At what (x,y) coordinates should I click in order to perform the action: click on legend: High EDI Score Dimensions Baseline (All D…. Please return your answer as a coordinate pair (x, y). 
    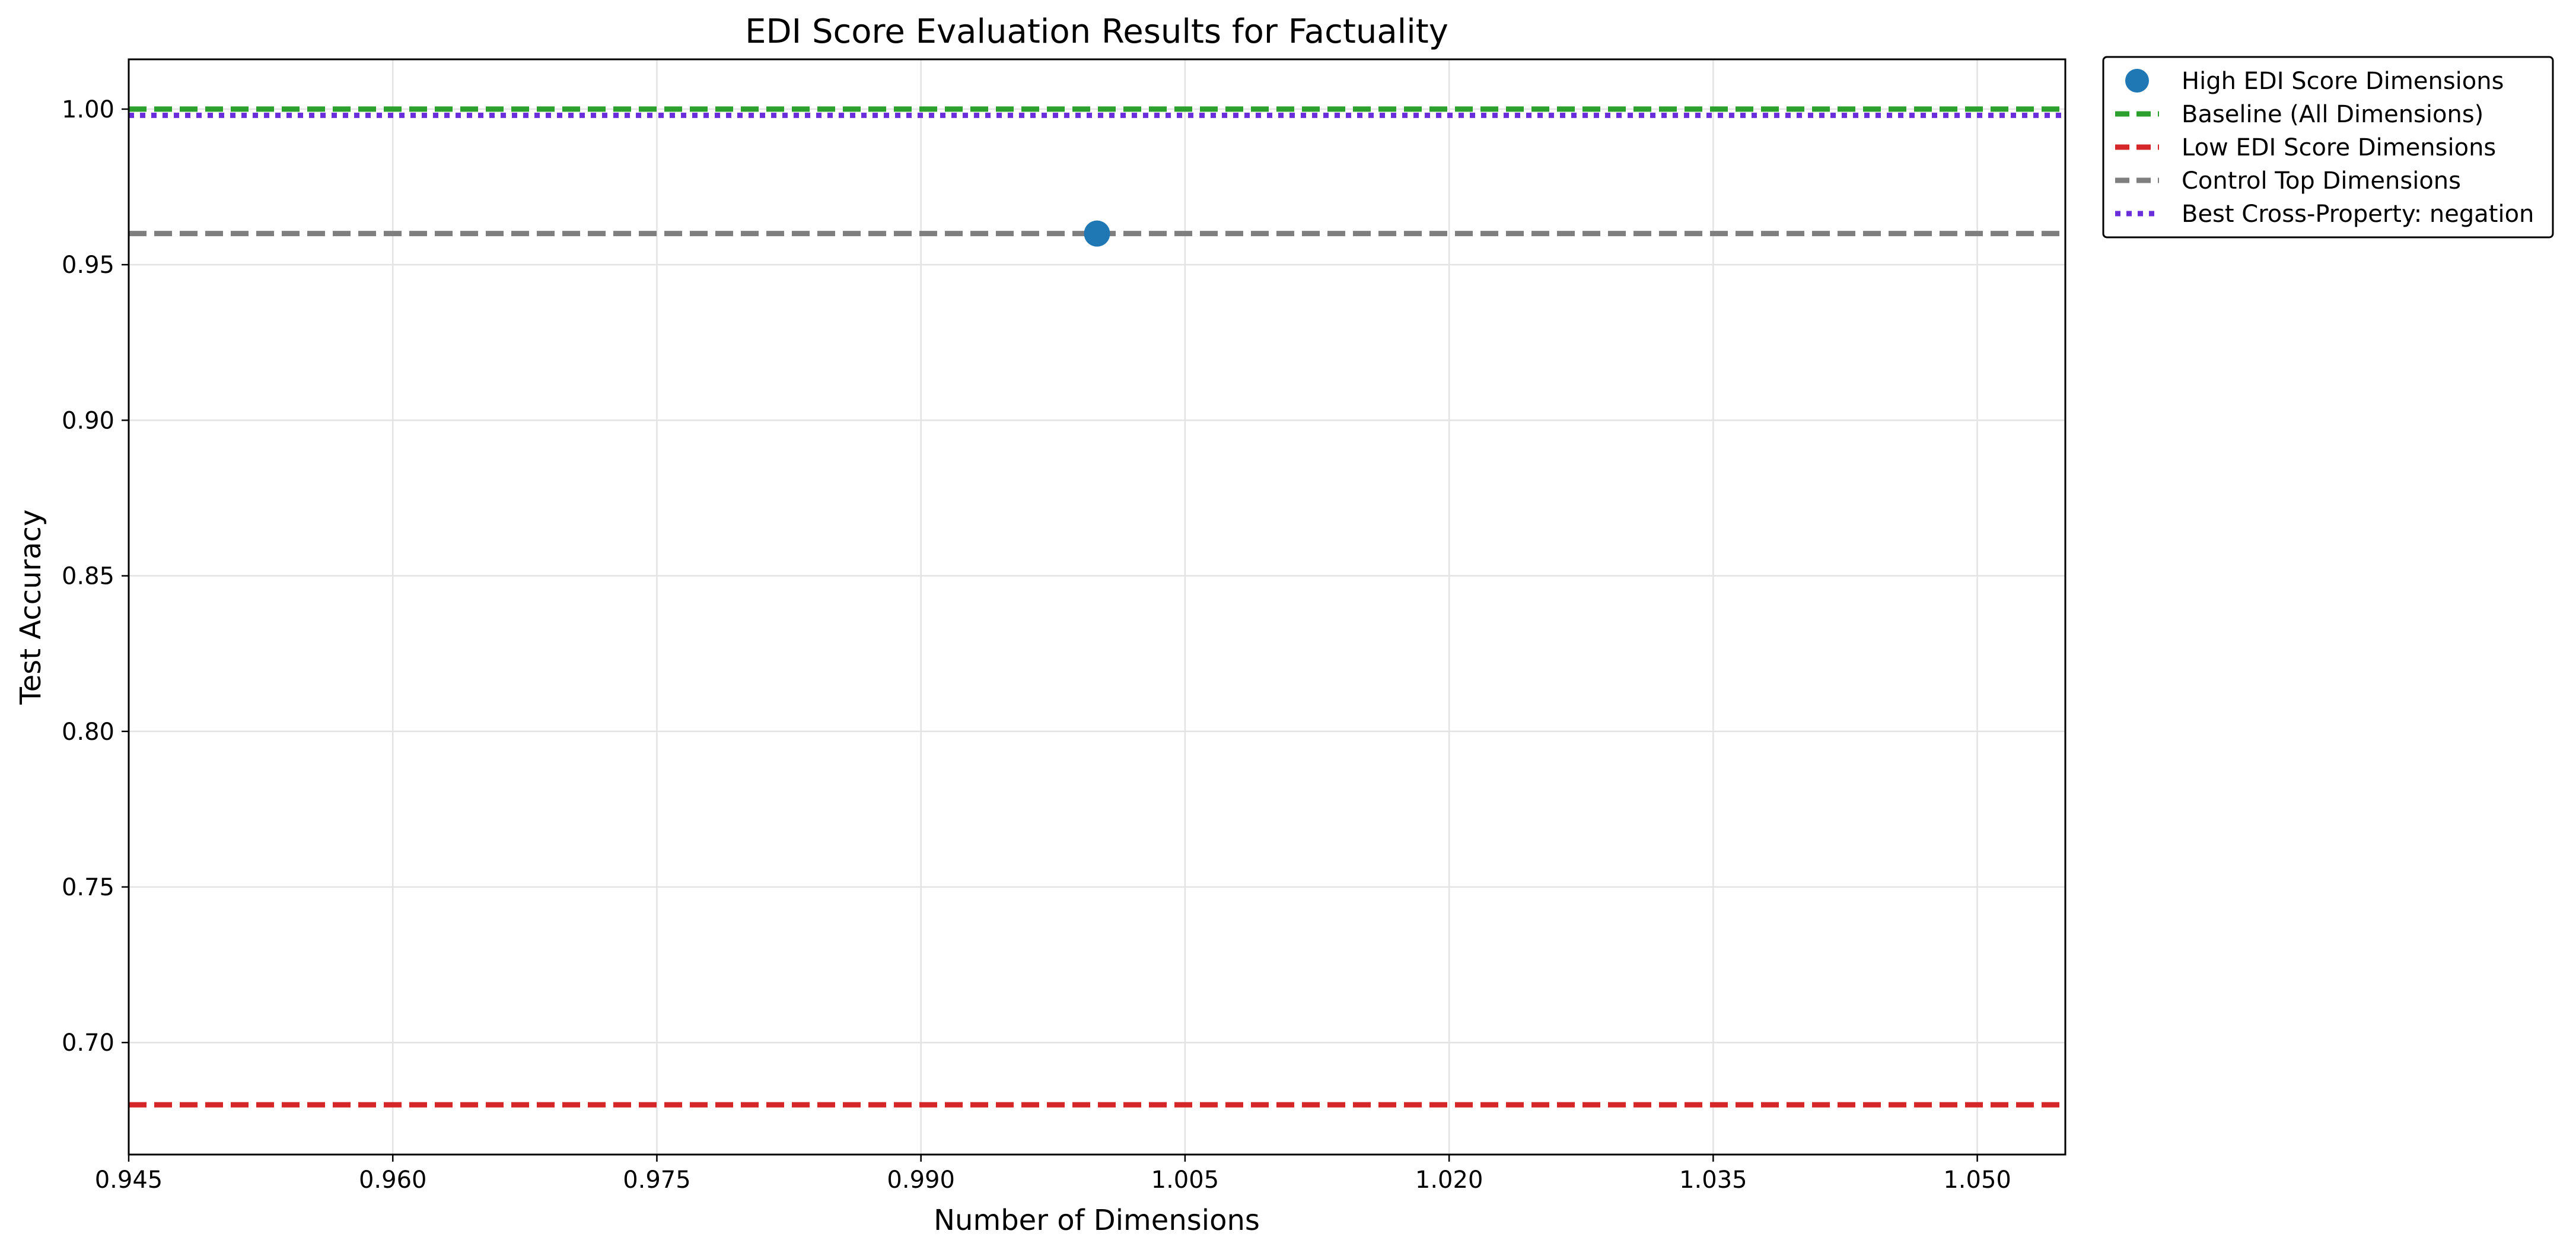
    Looking at the image, I should click on (2328, 148).